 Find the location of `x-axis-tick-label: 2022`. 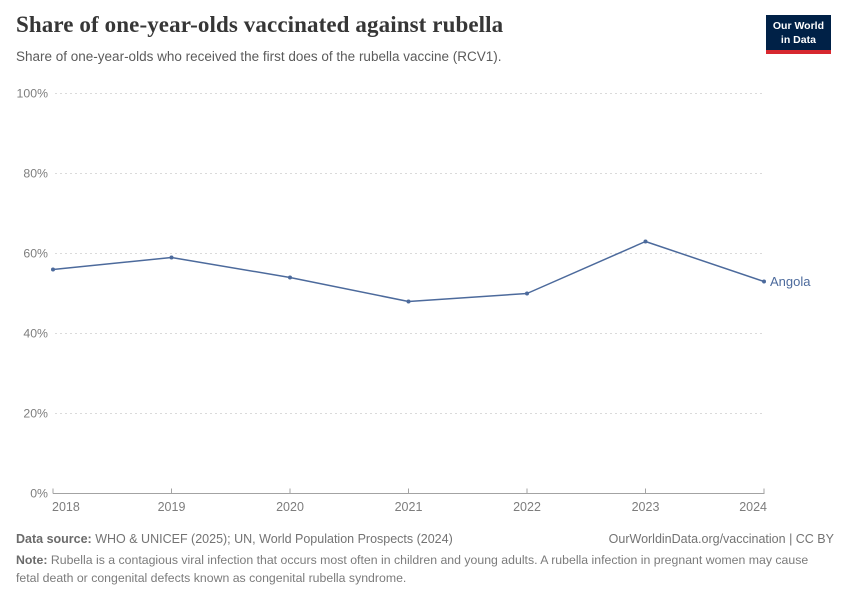

x-axis-tick-label: 2022 is located at coordinates (527, 507).